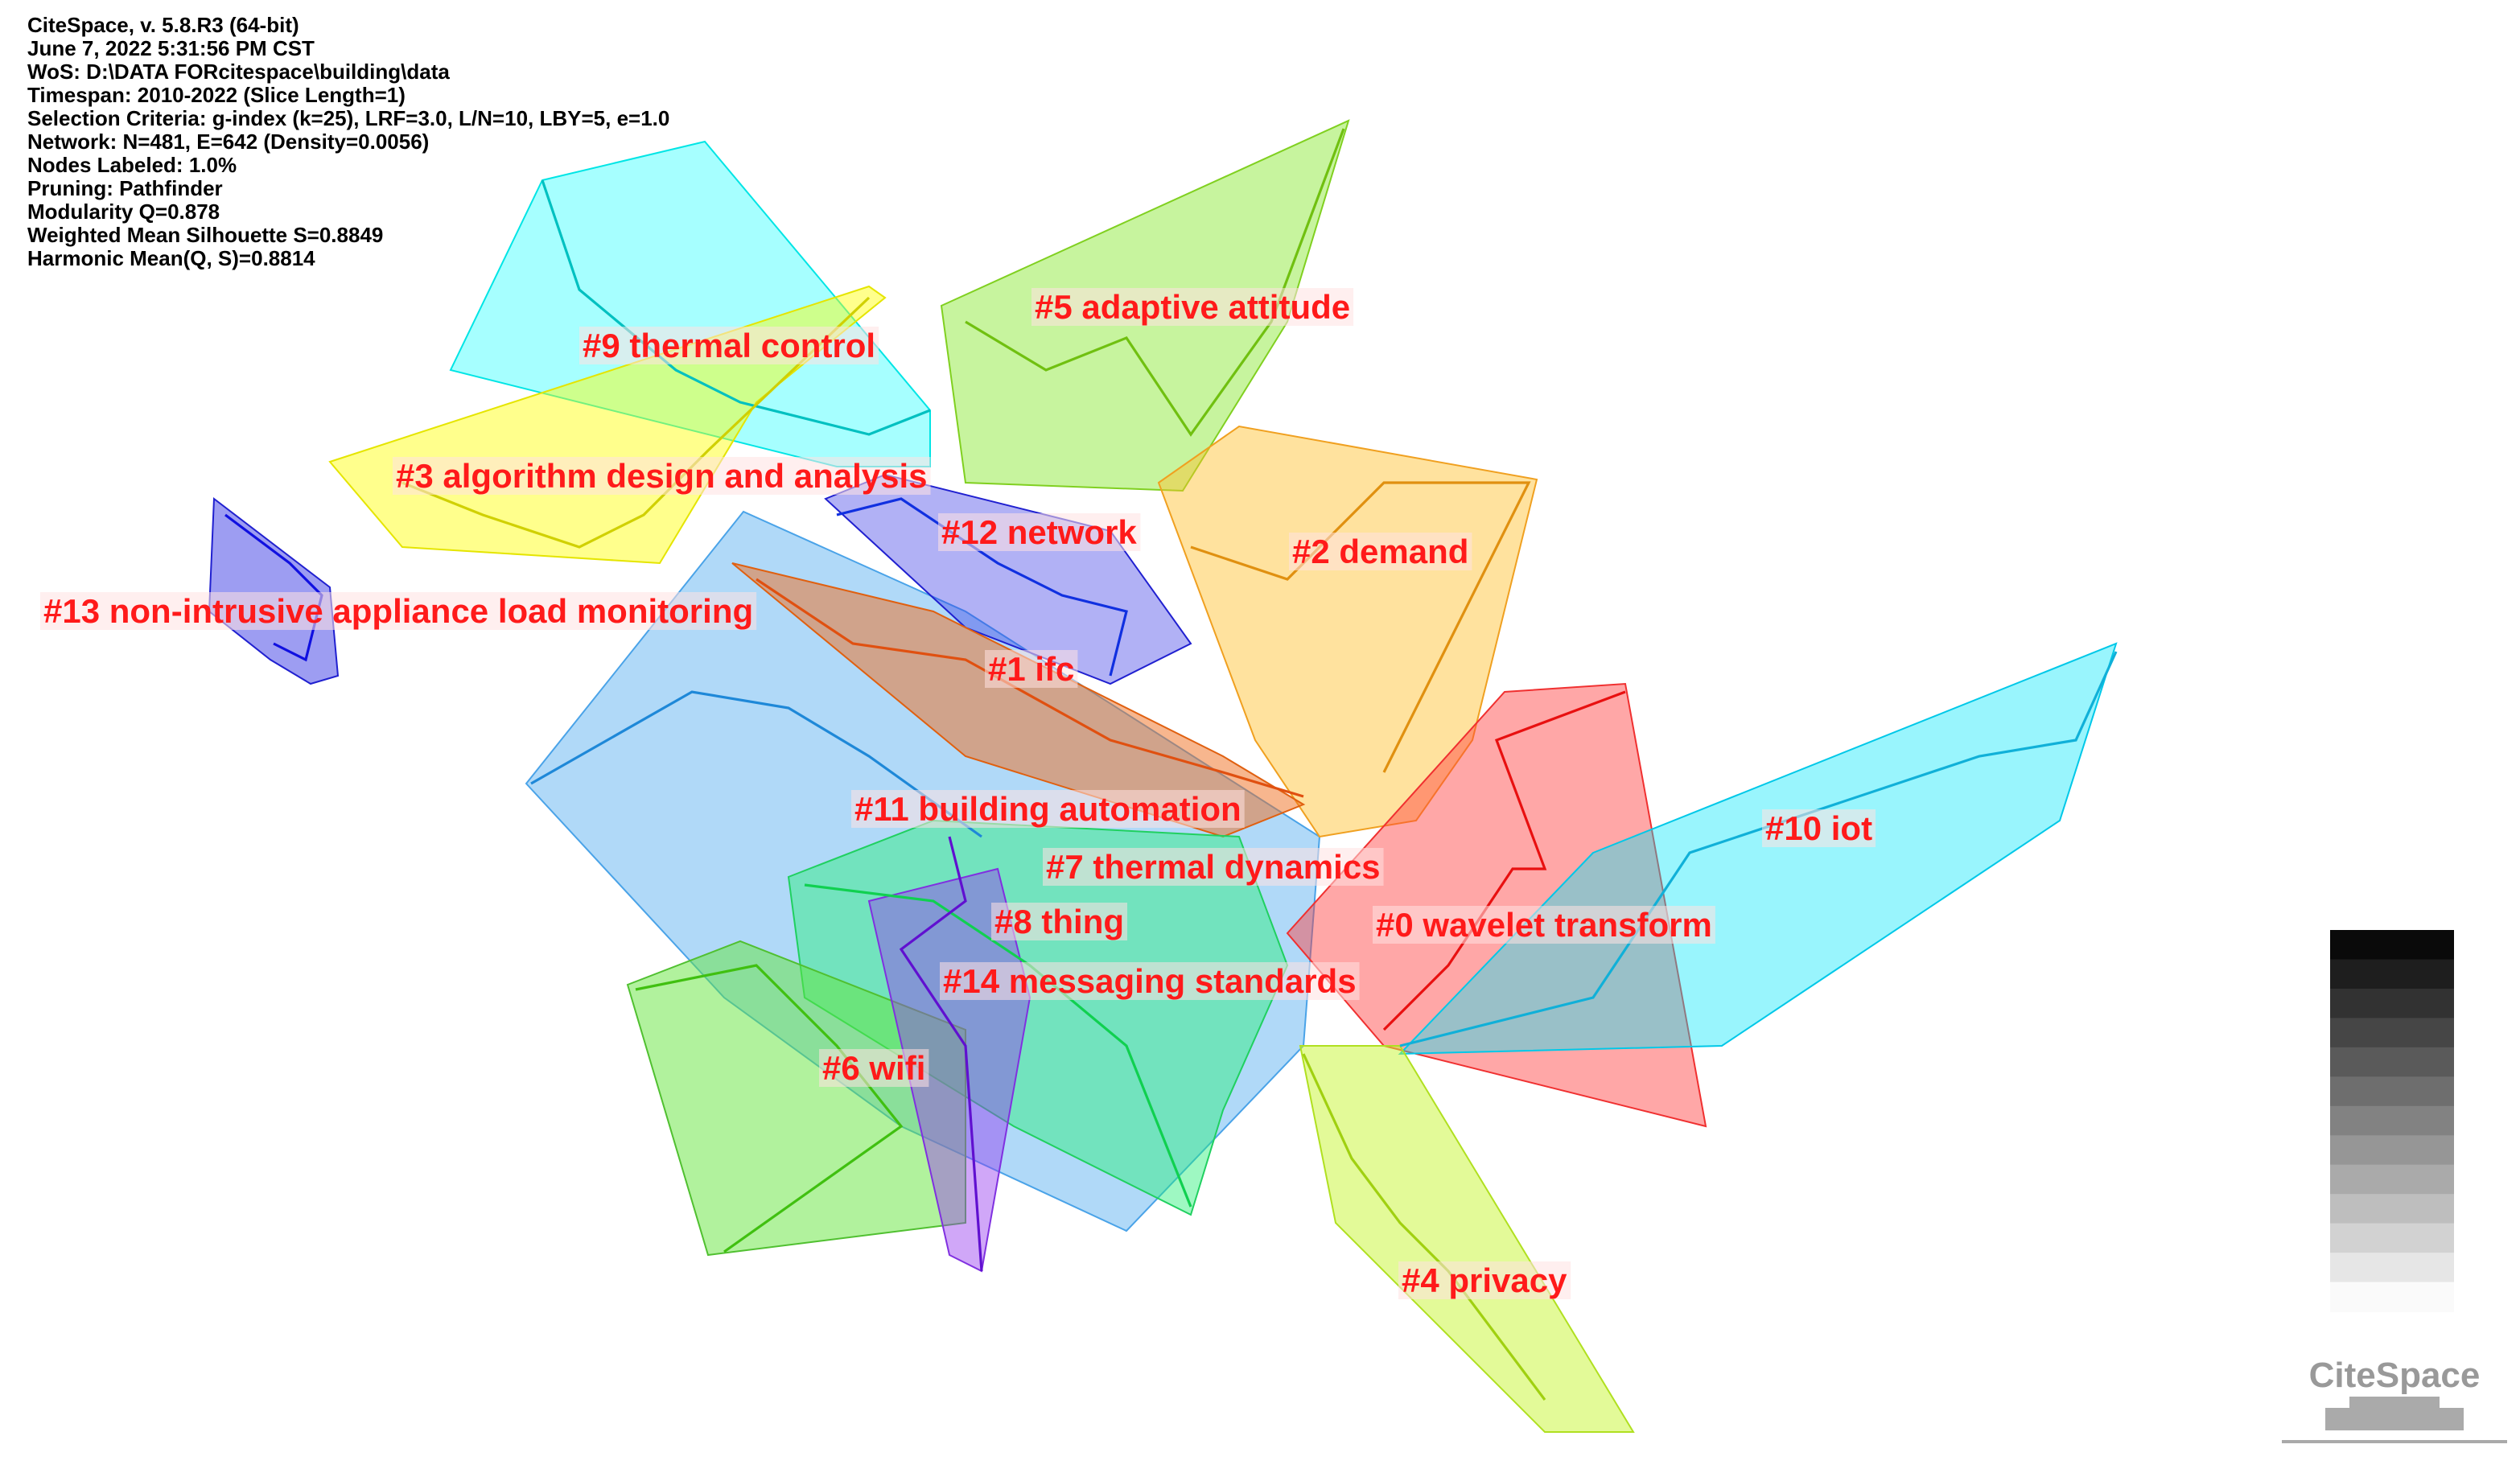 The image size is (2520, 1469). I want to click on cluster-label: #5 adaptive attitude, so click(1192, 307).